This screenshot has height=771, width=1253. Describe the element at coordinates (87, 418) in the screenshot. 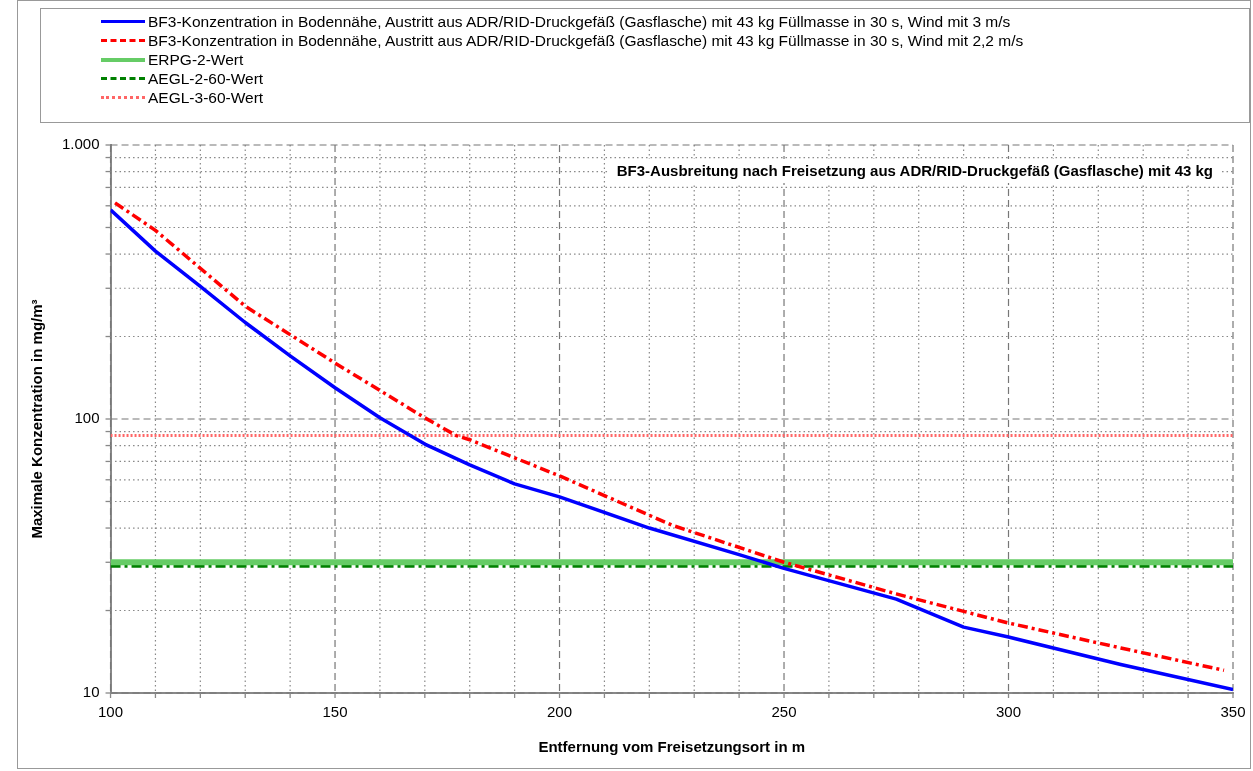

I see `y-tick-label: 100` at that location.